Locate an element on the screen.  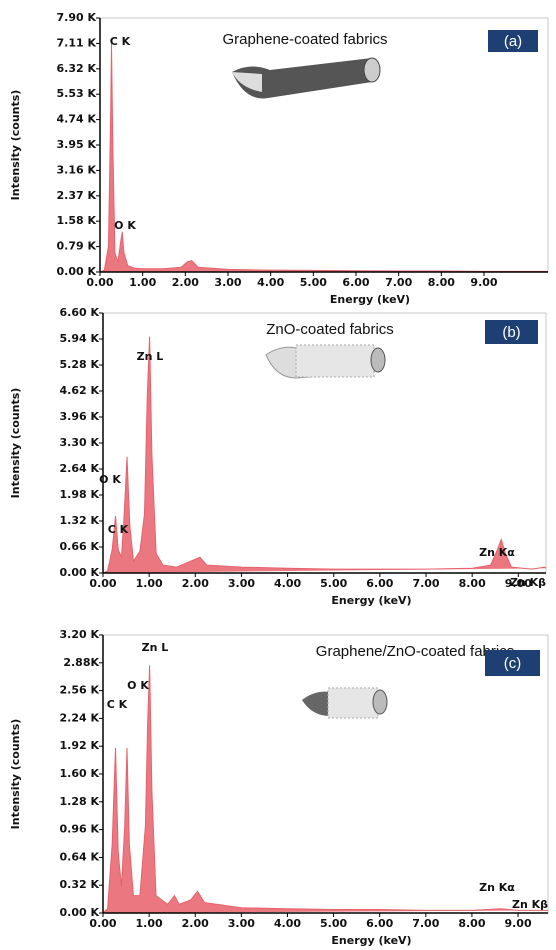
y-tick-label: 4.74 K is located at coordinates (77, 119).